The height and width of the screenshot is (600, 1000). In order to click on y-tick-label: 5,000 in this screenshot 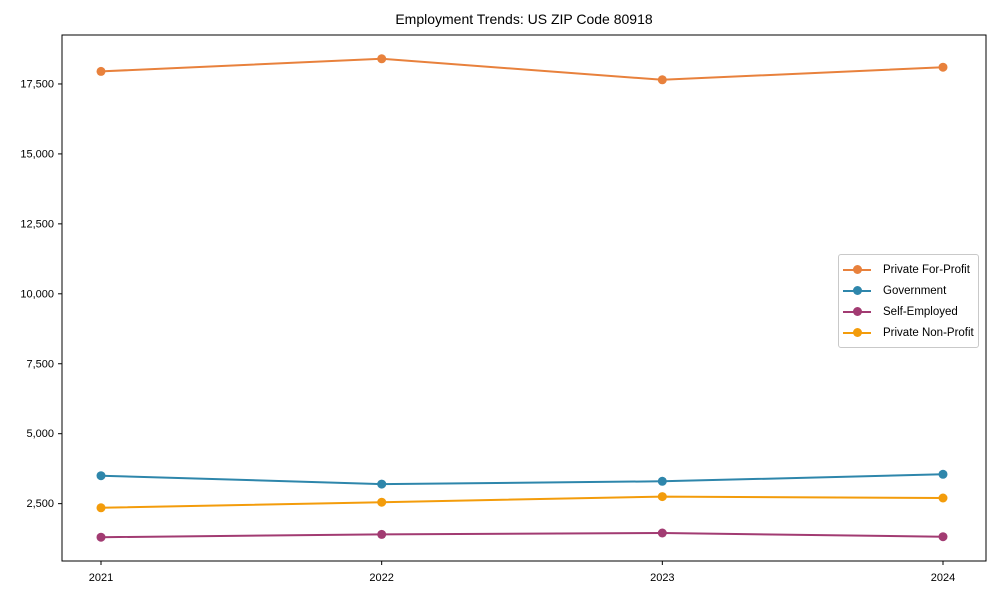, I will do `click(40, 434)`.